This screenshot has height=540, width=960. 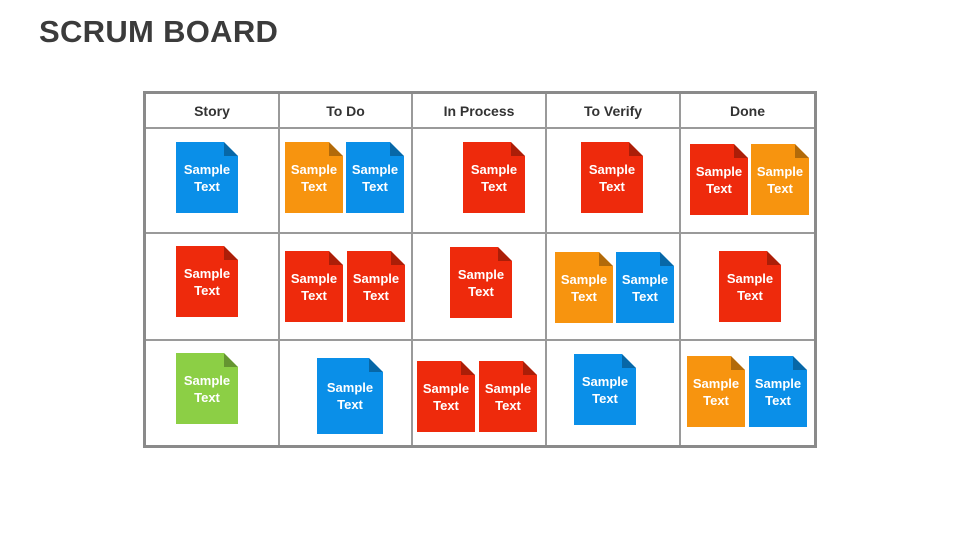 I want to click on column-header-done: Done, so click(x=747, y=111).